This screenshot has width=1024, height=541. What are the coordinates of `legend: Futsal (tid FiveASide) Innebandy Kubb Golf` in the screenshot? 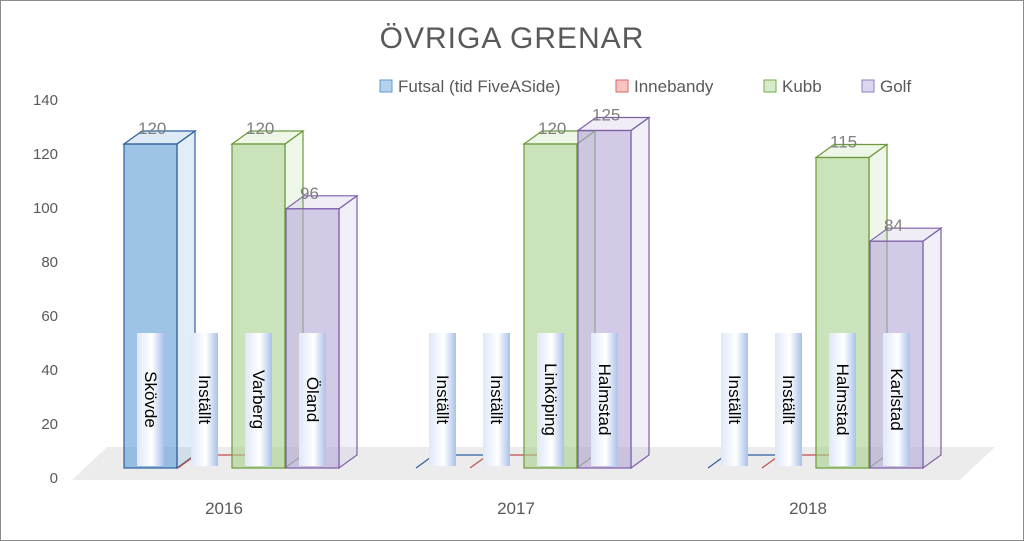 It's located at (645, 86).